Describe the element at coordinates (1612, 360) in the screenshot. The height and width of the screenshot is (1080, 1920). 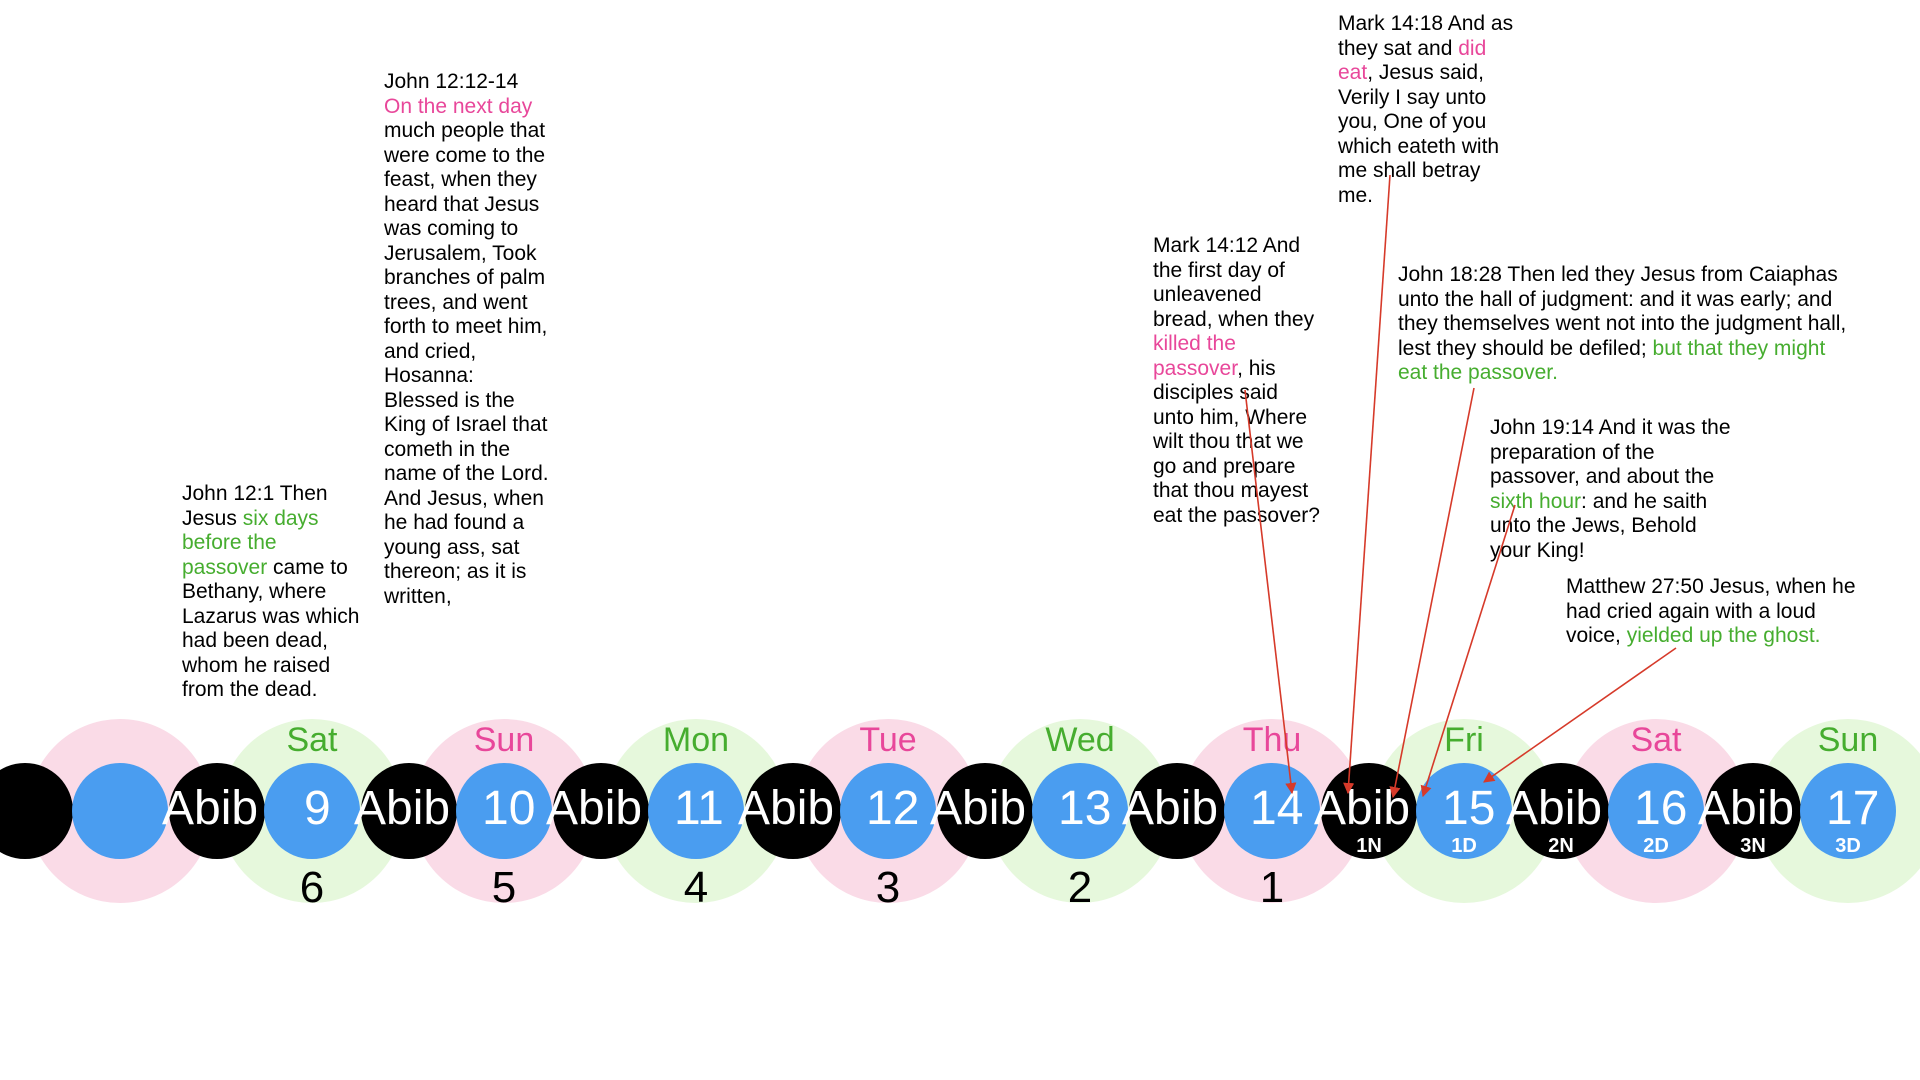
I see `highlighted-phrase: but that they might eat the passover.` at that location.